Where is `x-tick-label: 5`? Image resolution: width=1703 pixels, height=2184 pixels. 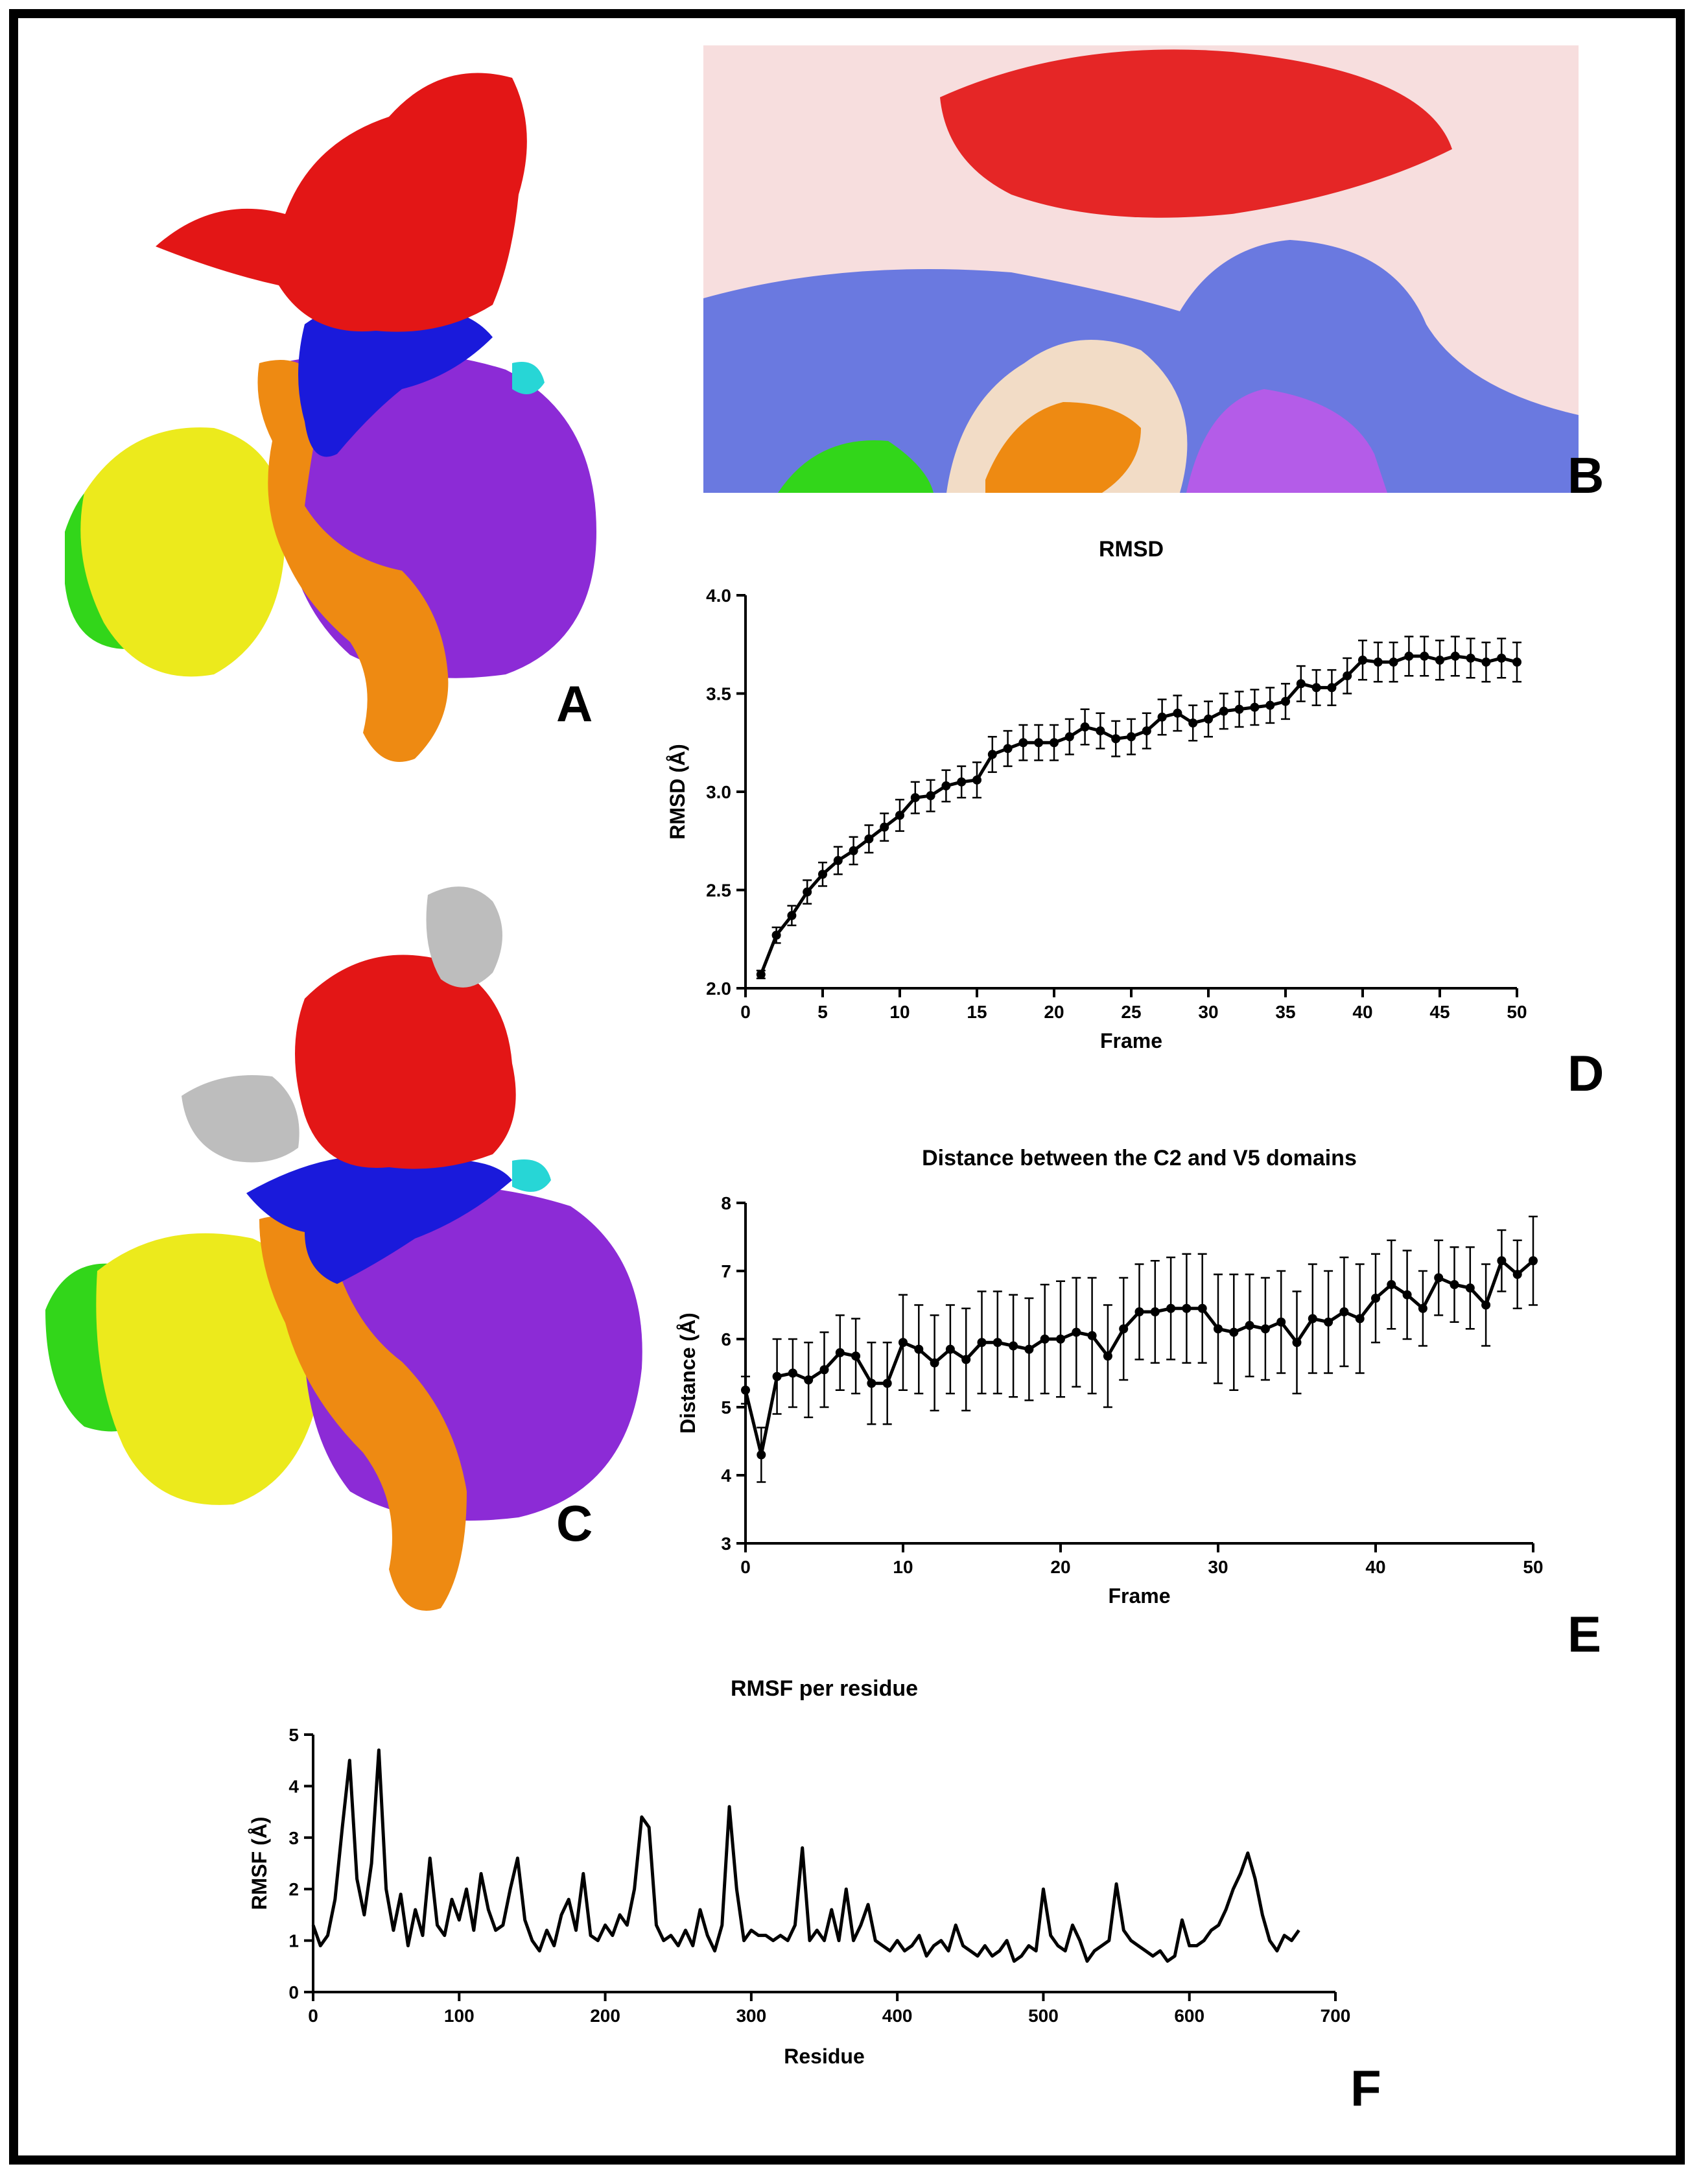
x-tick-label: 5 is located at coordinates (822, 1012).